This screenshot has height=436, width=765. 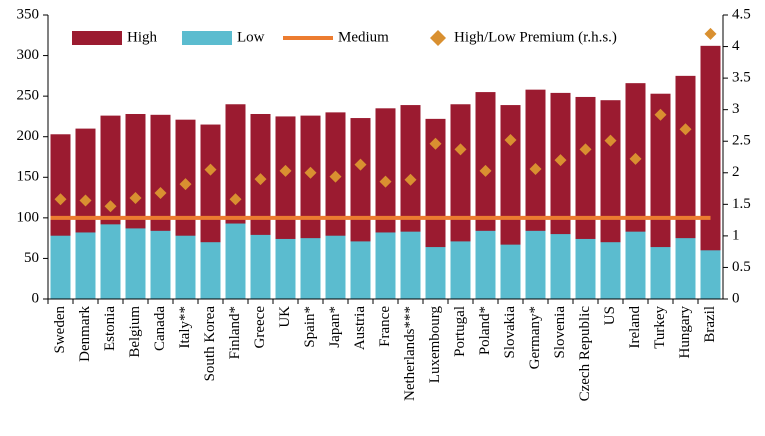 What do you see at coordinates (660, 327) in the screenshot?
I see `x-tick-label: Turkey` at bounding box center [660, 327].